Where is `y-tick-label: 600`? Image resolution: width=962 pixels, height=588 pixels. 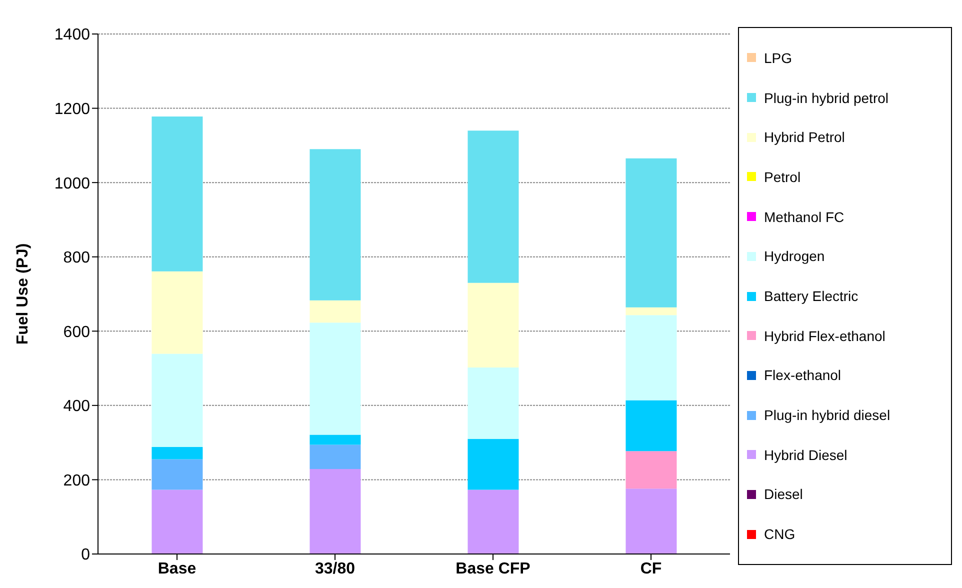
y-tick-label: 600 is located at coordinates (76, 332).